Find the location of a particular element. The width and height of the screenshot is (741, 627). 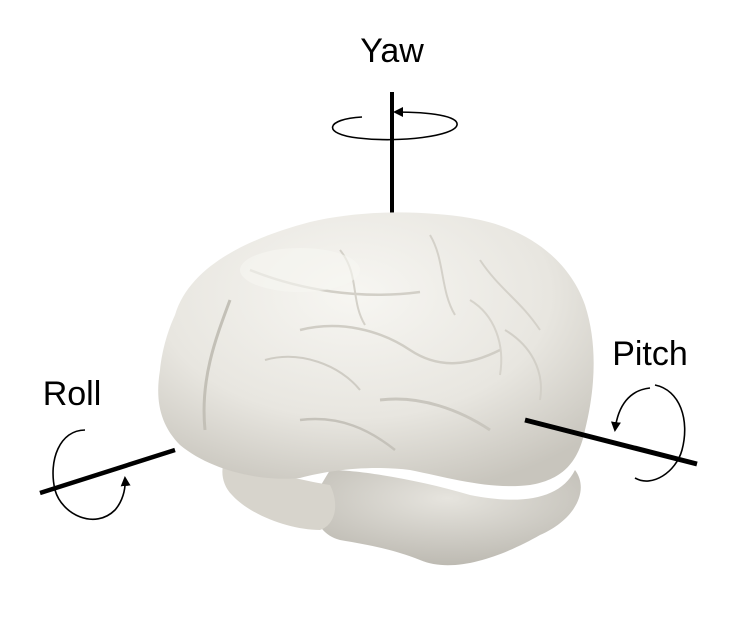

roll-rotation-arrow-icon is located at coordinates (91, 475).